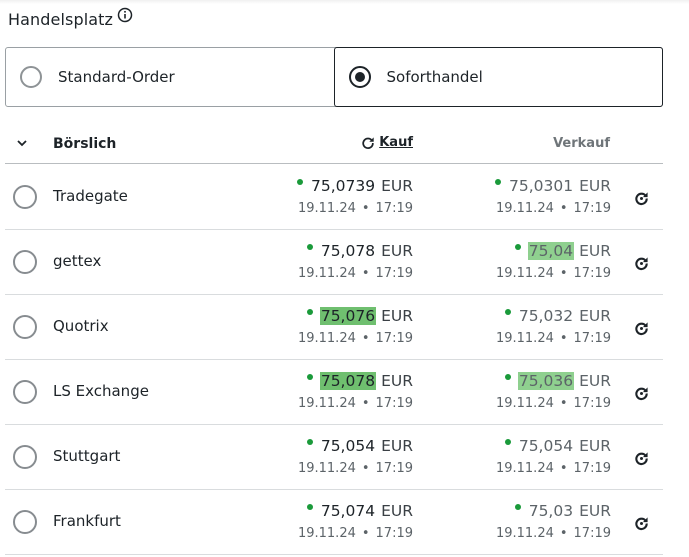 This screenshot has height=557, width=689. I want to click on buy-price: 75,0739 EUR 19.11.24 • 17:19, so click(318, 195).